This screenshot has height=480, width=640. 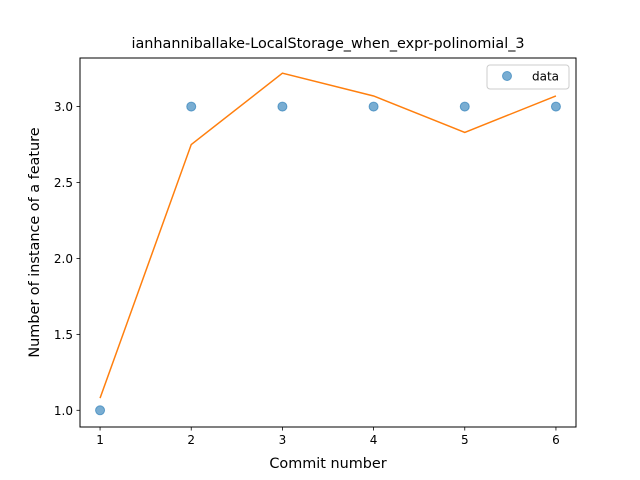 I want to click on x-tick-label: 3, so click(x=283, y=440).